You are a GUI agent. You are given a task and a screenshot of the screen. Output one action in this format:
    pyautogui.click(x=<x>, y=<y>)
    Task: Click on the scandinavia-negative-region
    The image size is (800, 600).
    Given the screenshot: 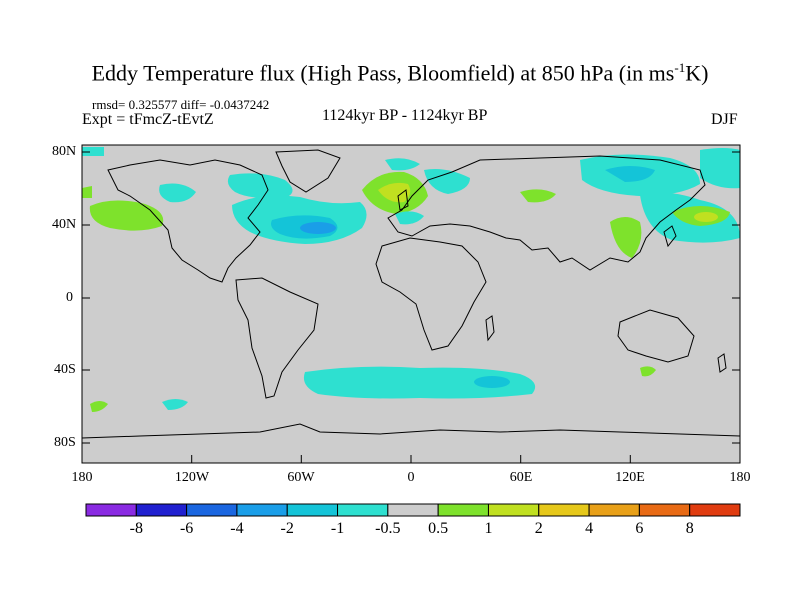 What is the action you would take?
    pyautogui.click(x=447, y=181)
    